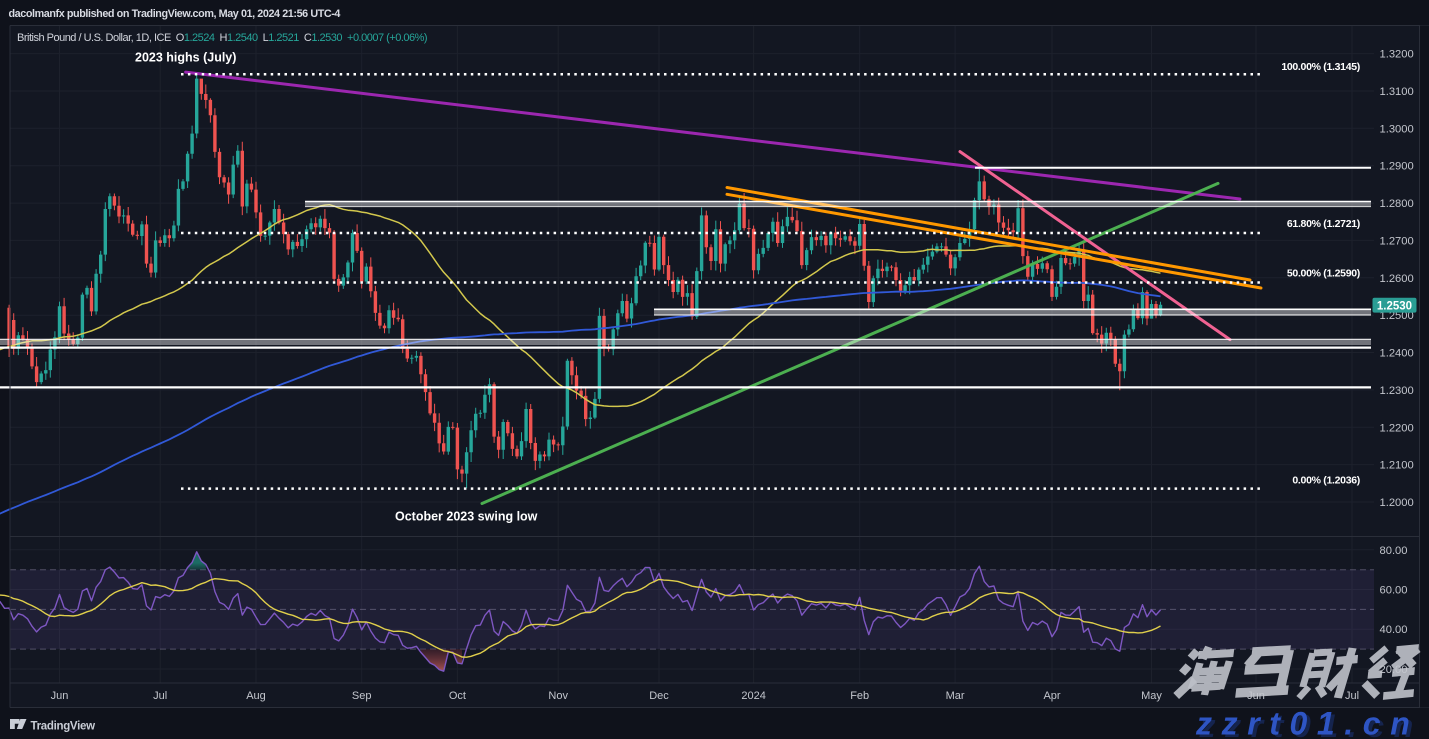  I want to click on svg-text: 1.2900, so click(1397, 167).